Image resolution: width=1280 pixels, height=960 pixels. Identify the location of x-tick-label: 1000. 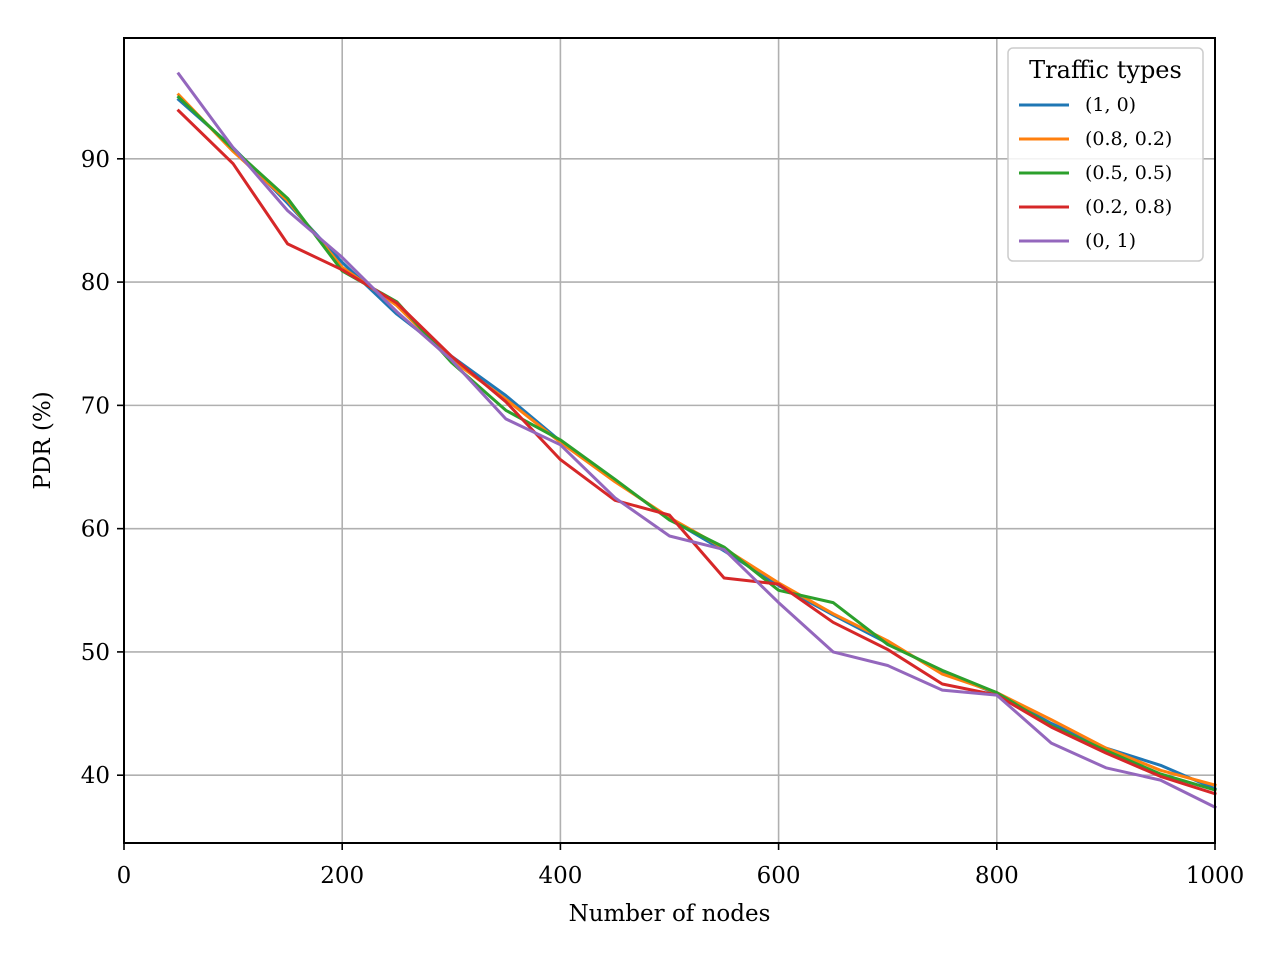
(1215, 876).